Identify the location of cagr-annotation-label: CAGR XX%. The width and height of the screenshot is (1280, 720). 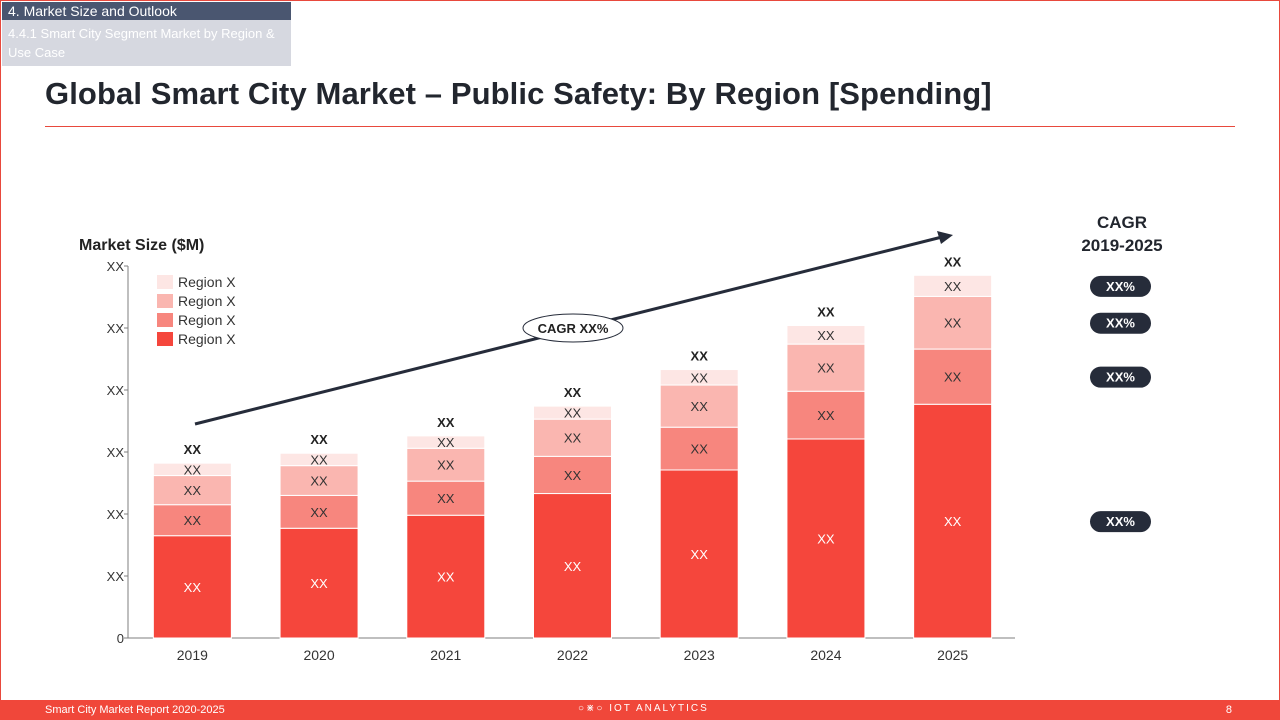
(573, 328).